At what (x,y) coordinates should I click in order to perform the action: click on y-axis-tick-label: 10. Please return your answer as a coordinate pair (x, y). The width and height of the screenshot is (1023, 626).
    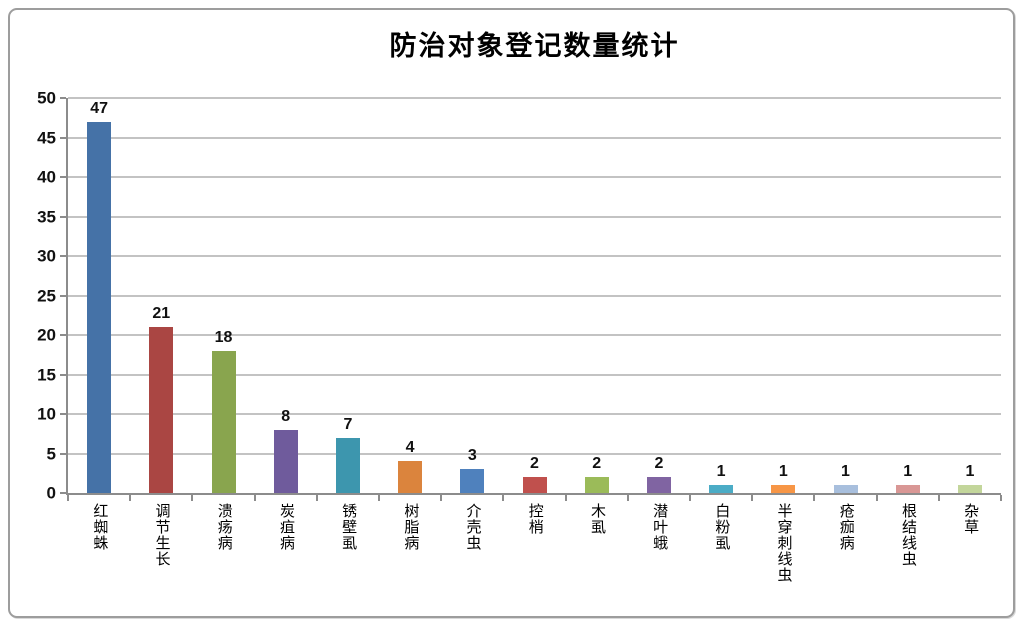
    Looking at the image, I should click on (46, 414).